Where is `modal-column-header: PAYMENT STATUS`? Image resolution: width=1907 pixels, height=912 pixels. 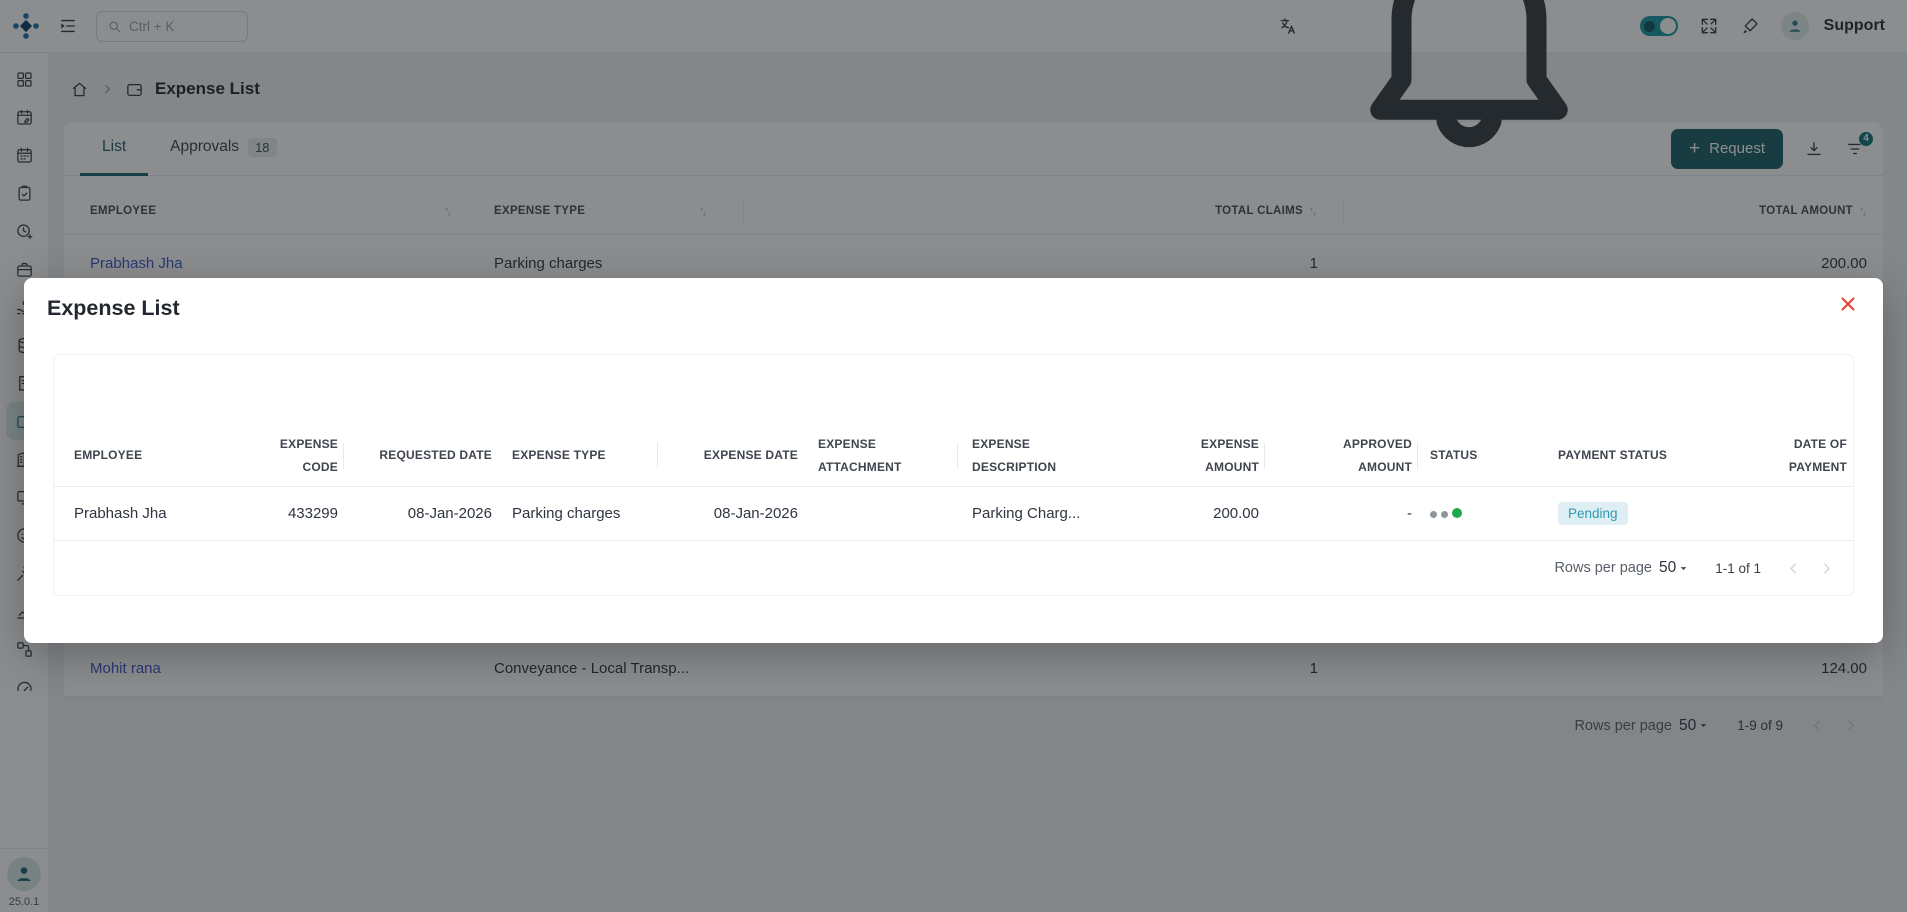
modal-column-header: PAYMENT STATUS is located at coordinates (1613, 455).